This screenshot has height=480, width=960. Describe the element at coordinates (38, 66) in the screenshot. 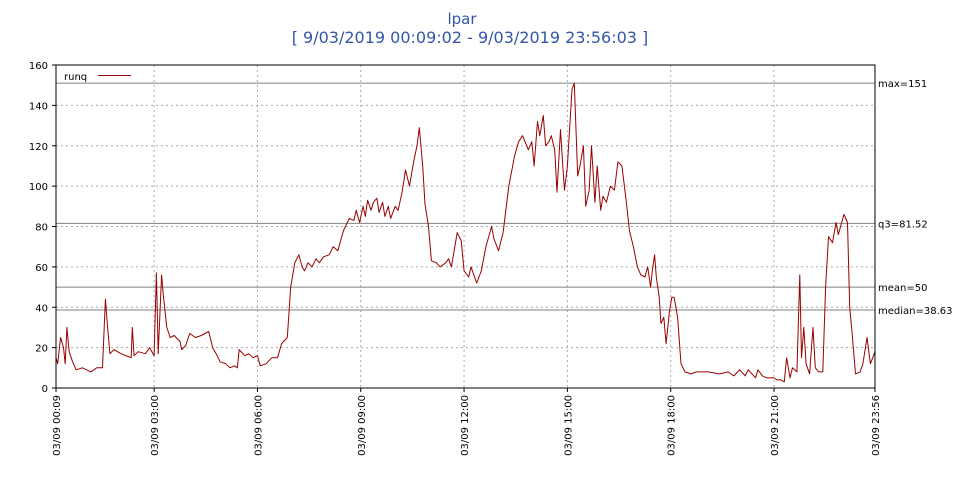

I see `y-tick-label: 160` at that location.